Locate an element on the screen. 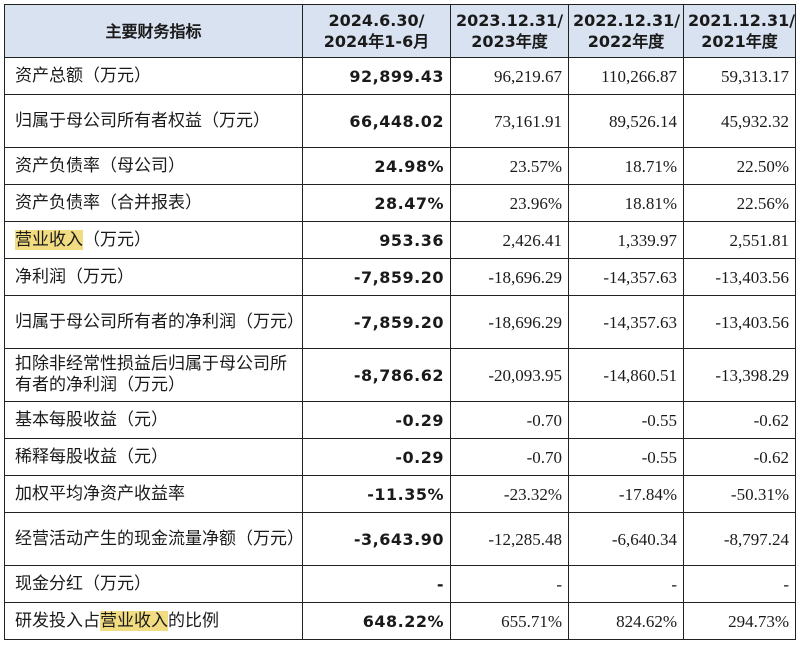  row-label: 研发投入占营业收入的比例 is located at coordinates (153, 621).